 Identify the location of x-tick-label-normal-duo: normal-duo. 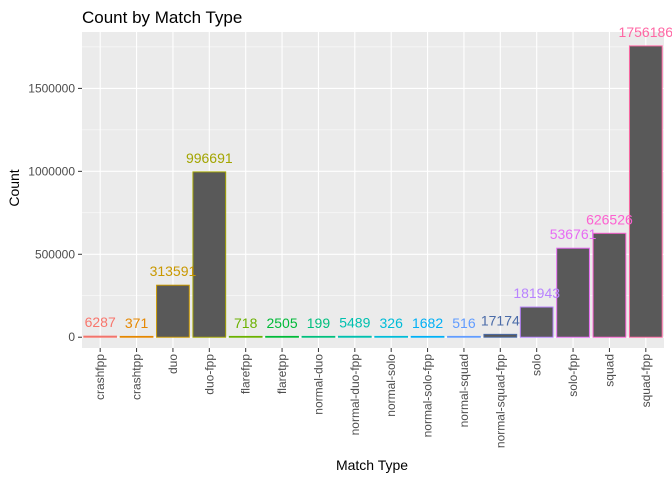
(318, 384).